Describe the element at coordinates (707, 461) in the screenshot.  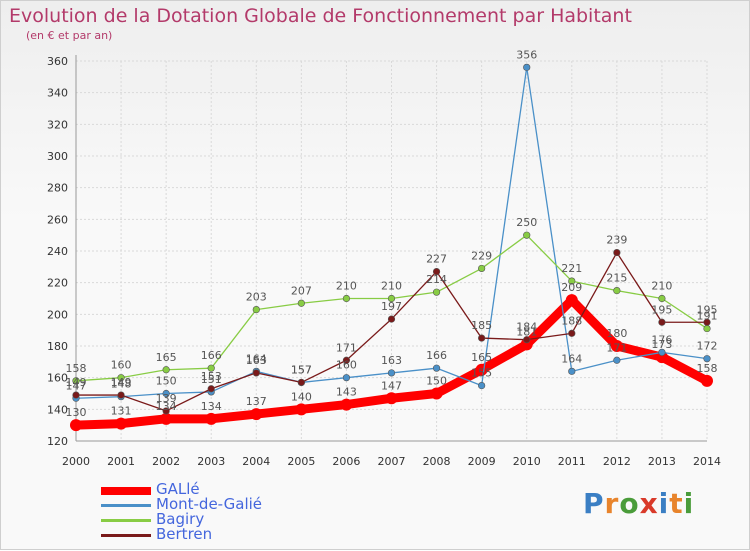
I see `x-tick-label: 2014` at that location.